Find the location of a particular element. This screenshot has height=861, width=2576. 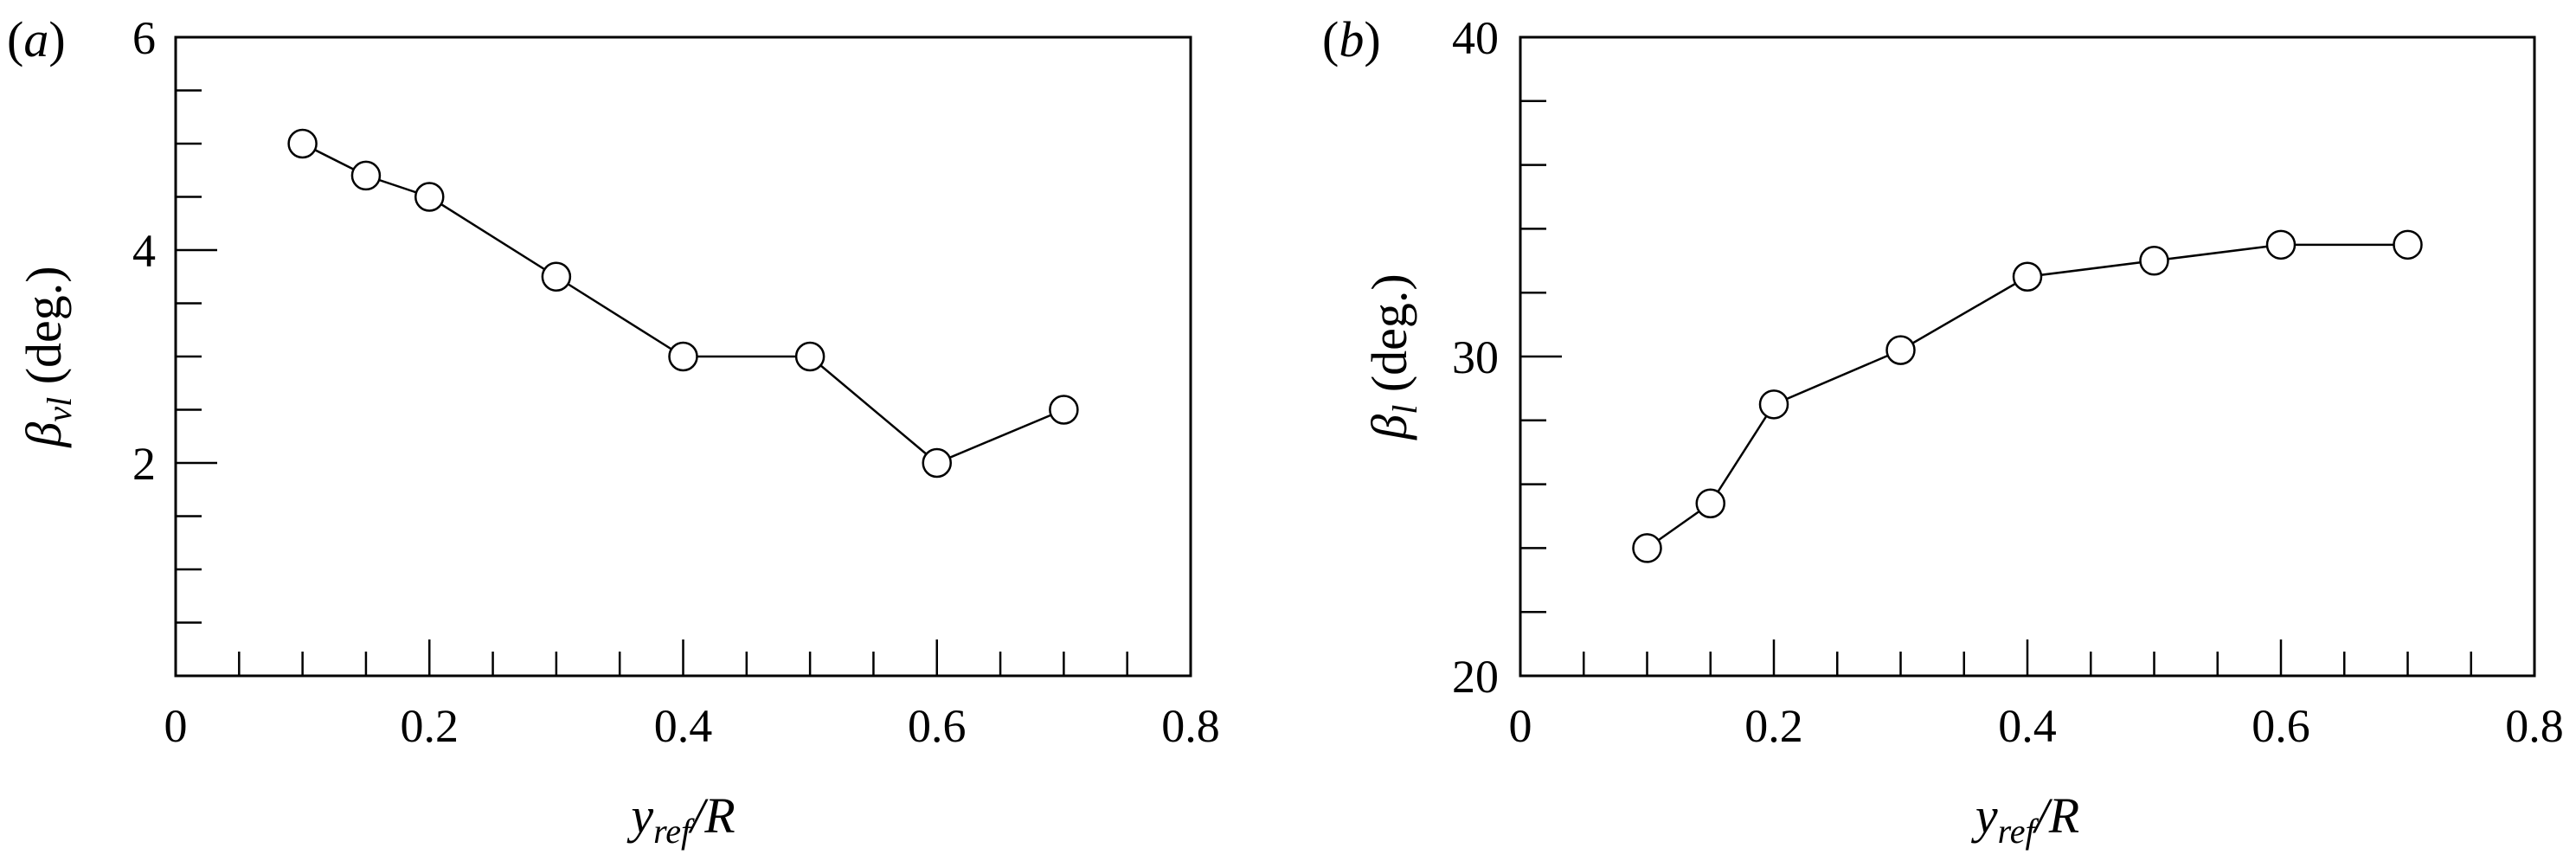

panel-label: (b) is located at coordinates (1351, 39).